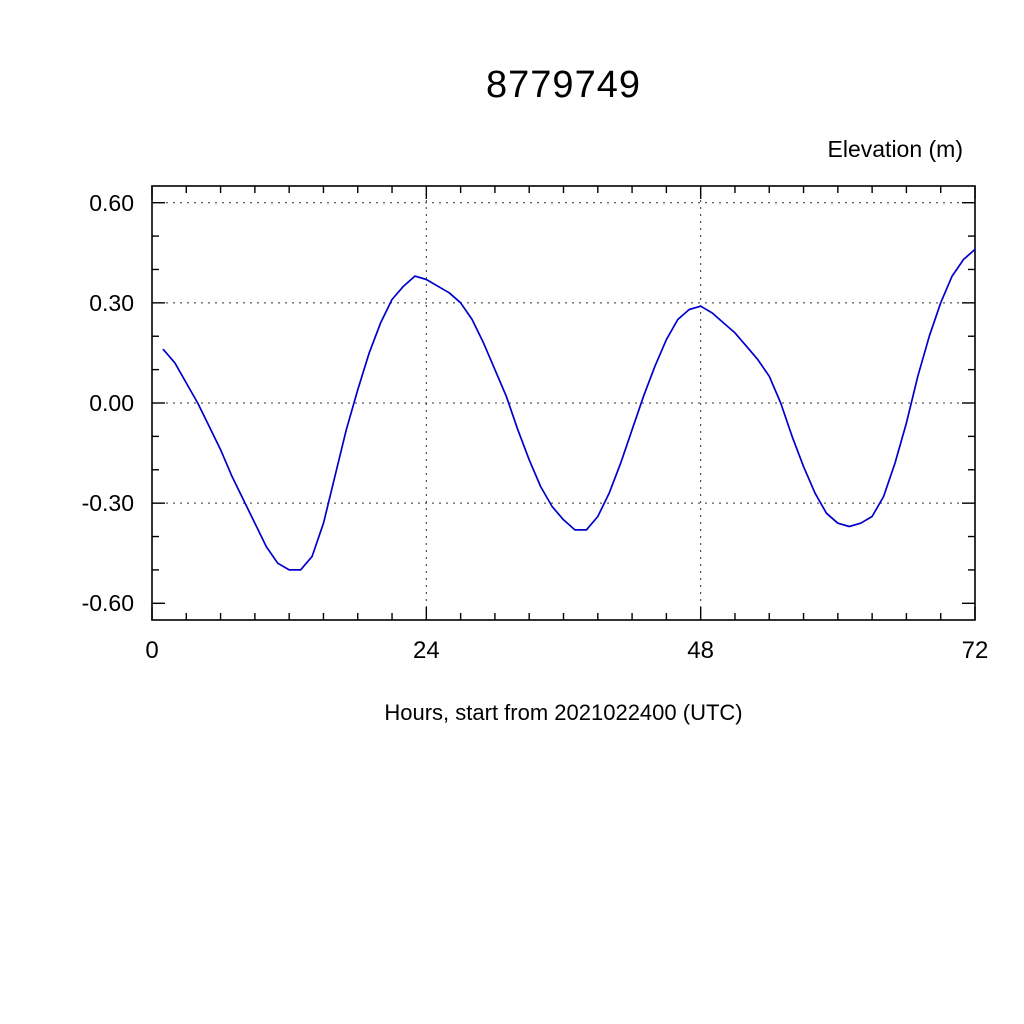  I want to click on y-axis-title: Elevation (m), so click(895, 149).